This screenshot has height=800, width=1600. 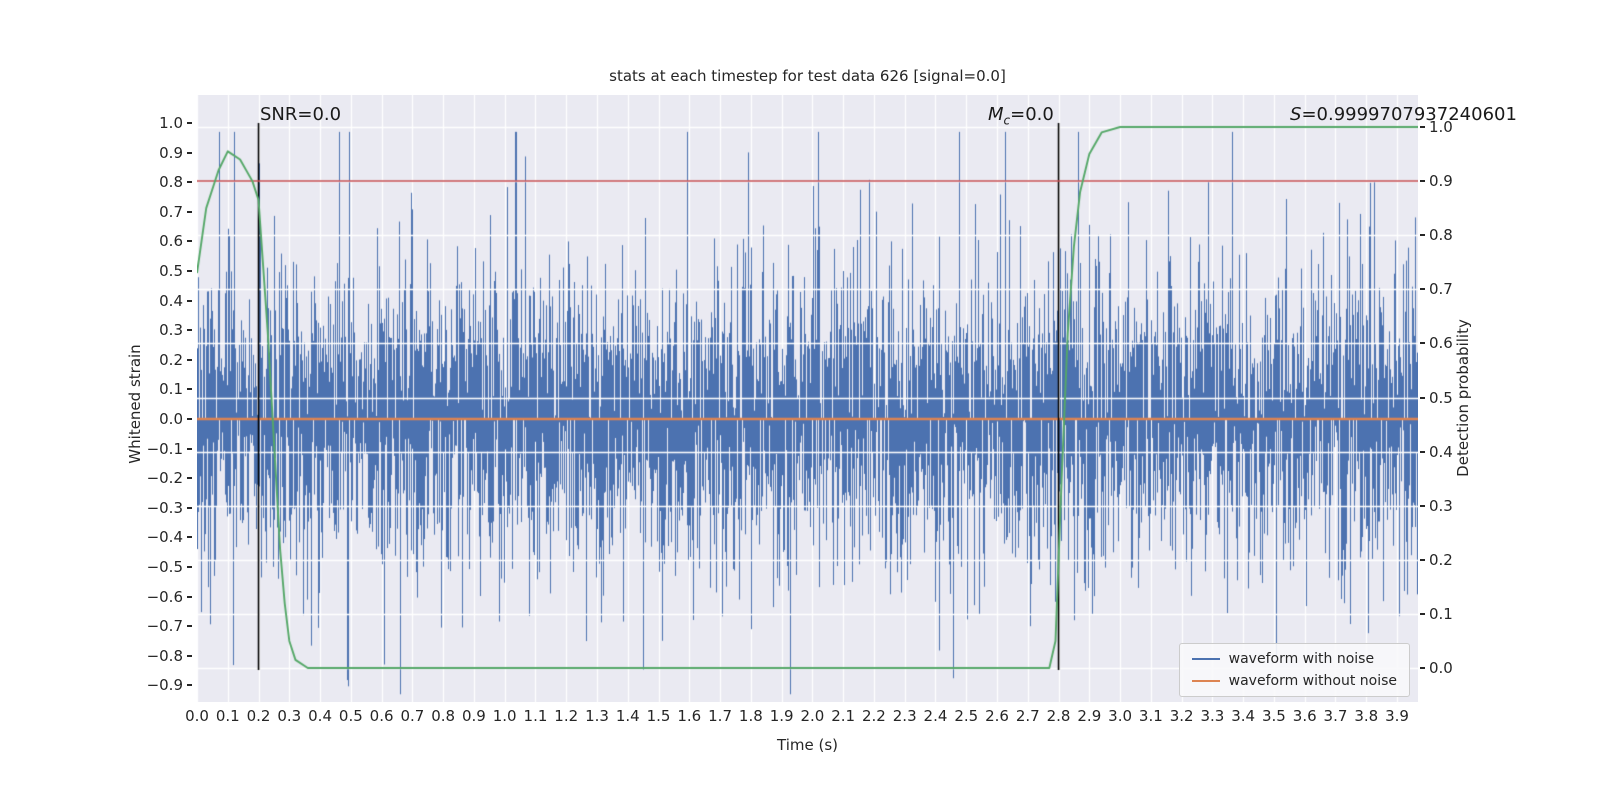 What do you see at coordinates (1441, 559) in the screenshot?
I see `right-tick-label: 0.2` at bounding box center [1441, 559].